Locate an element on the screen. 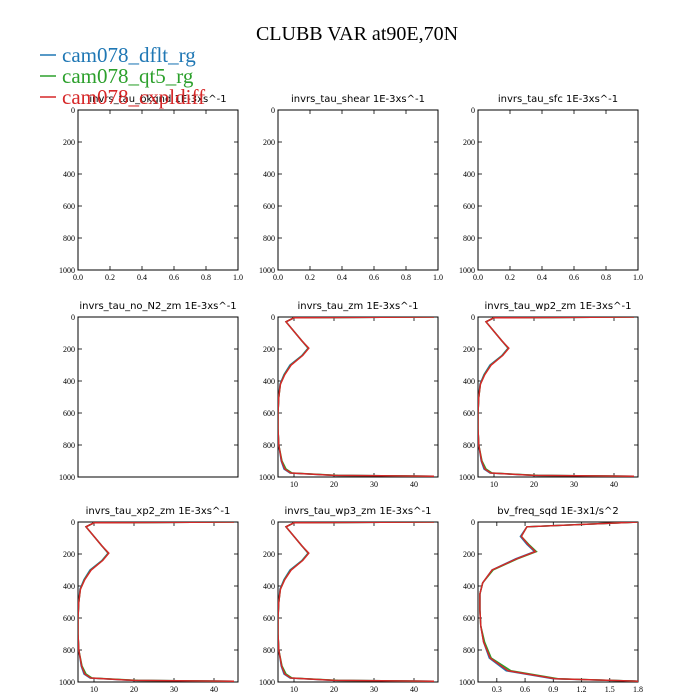  xtick-label-1-5: 1.0 is located at coordinates (438, 277).